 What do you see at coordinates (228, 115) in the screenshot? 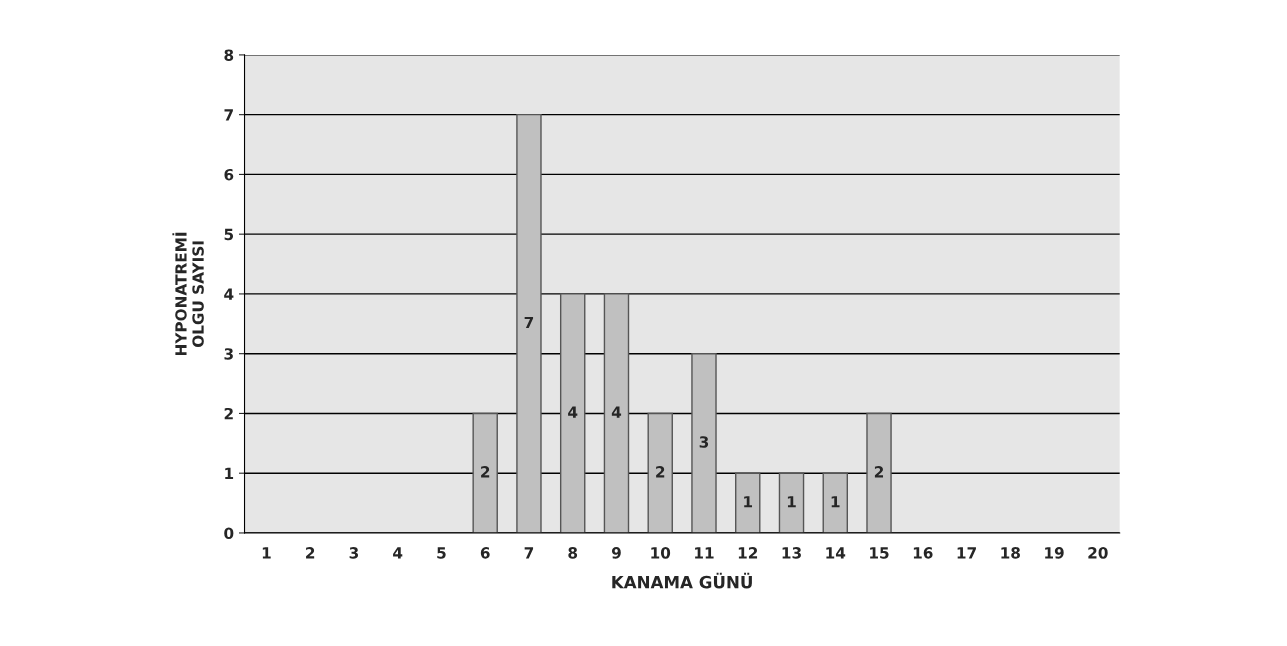
I see `y-tick-label: 7` at bounding box center [228, 115].